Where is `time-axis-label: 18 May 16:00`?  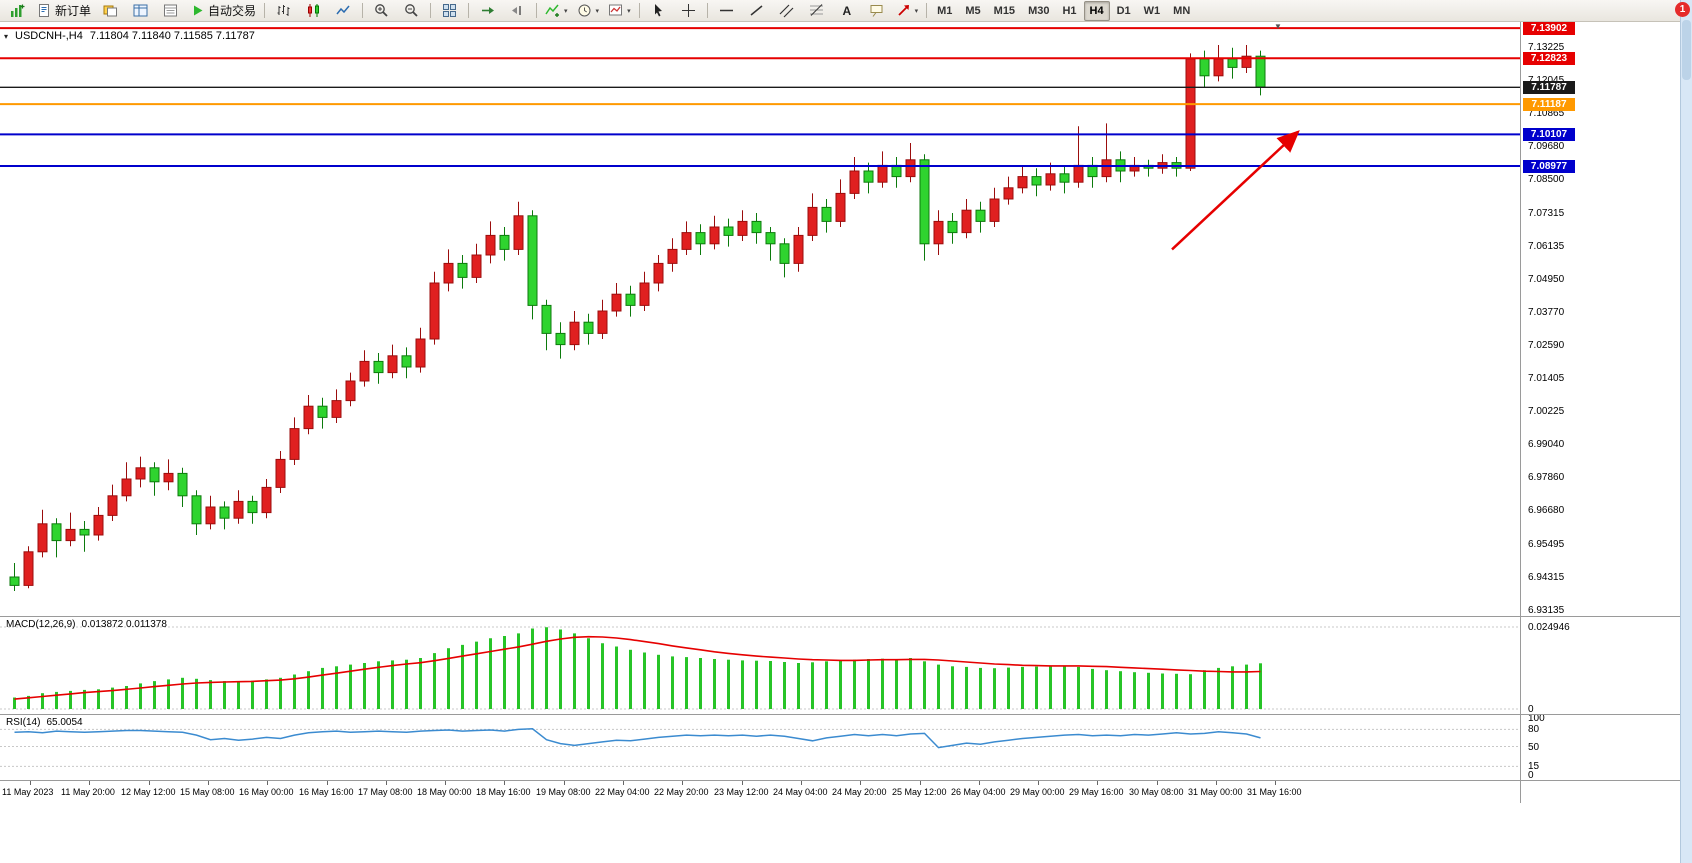
time-axis-label: 18 May 16:00 is located at coordinates (503, 792).